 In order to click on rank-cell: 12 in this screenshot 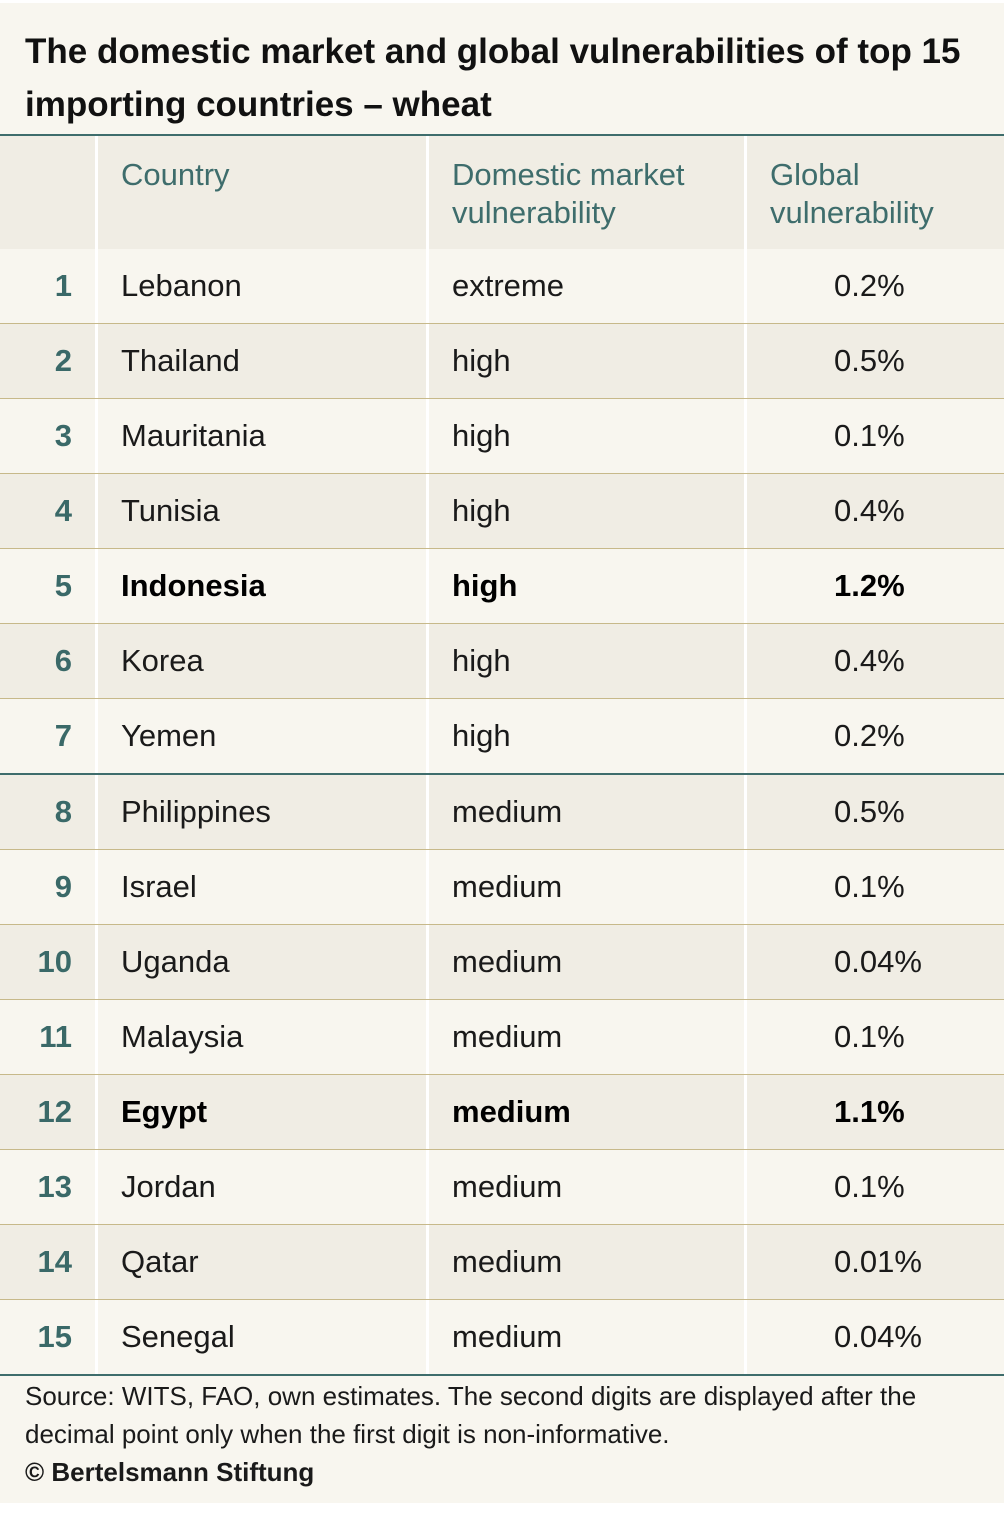, I will do `click(54, 1111)`.